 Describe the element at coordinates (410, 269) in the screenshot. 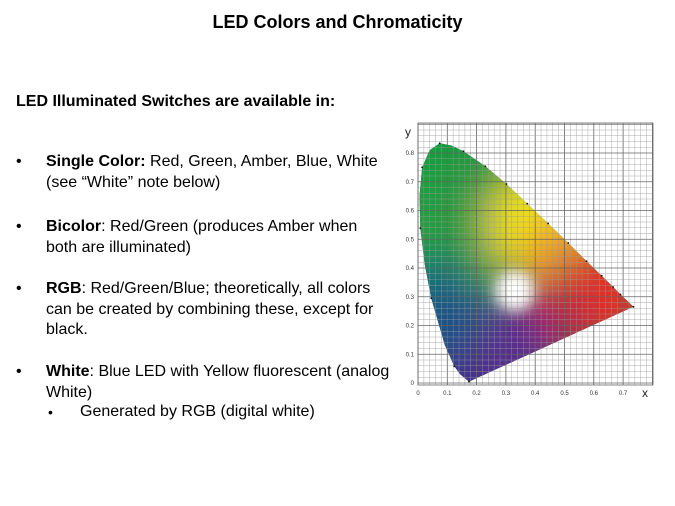

I see `y-tick-label: 0.4` at that location.